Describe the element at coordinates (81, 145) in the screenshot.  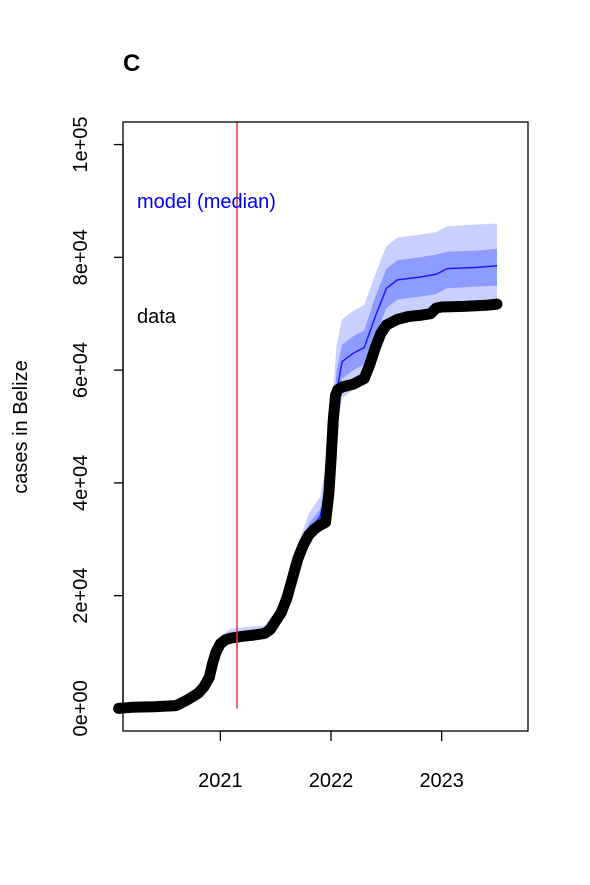
I see `y-tick-label: 1e+05` at that location.